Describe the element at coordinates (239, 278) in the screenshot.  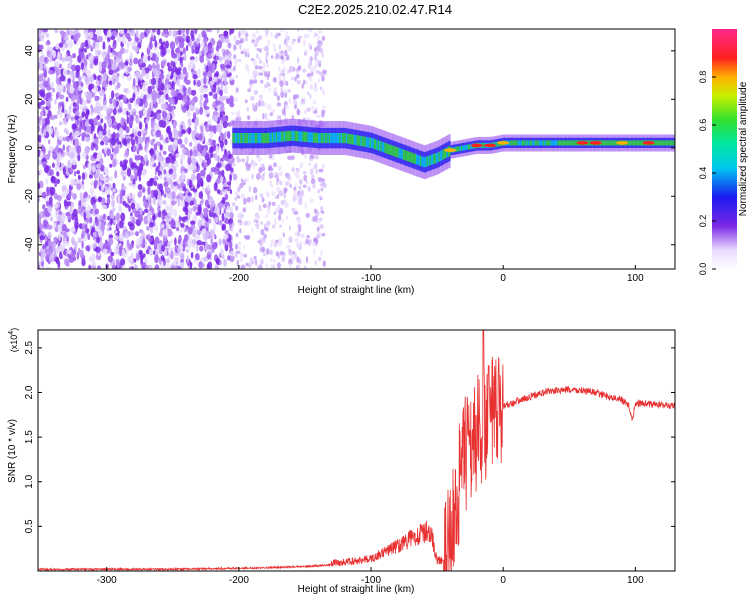
I see `x-tick-label: -200` at that location.